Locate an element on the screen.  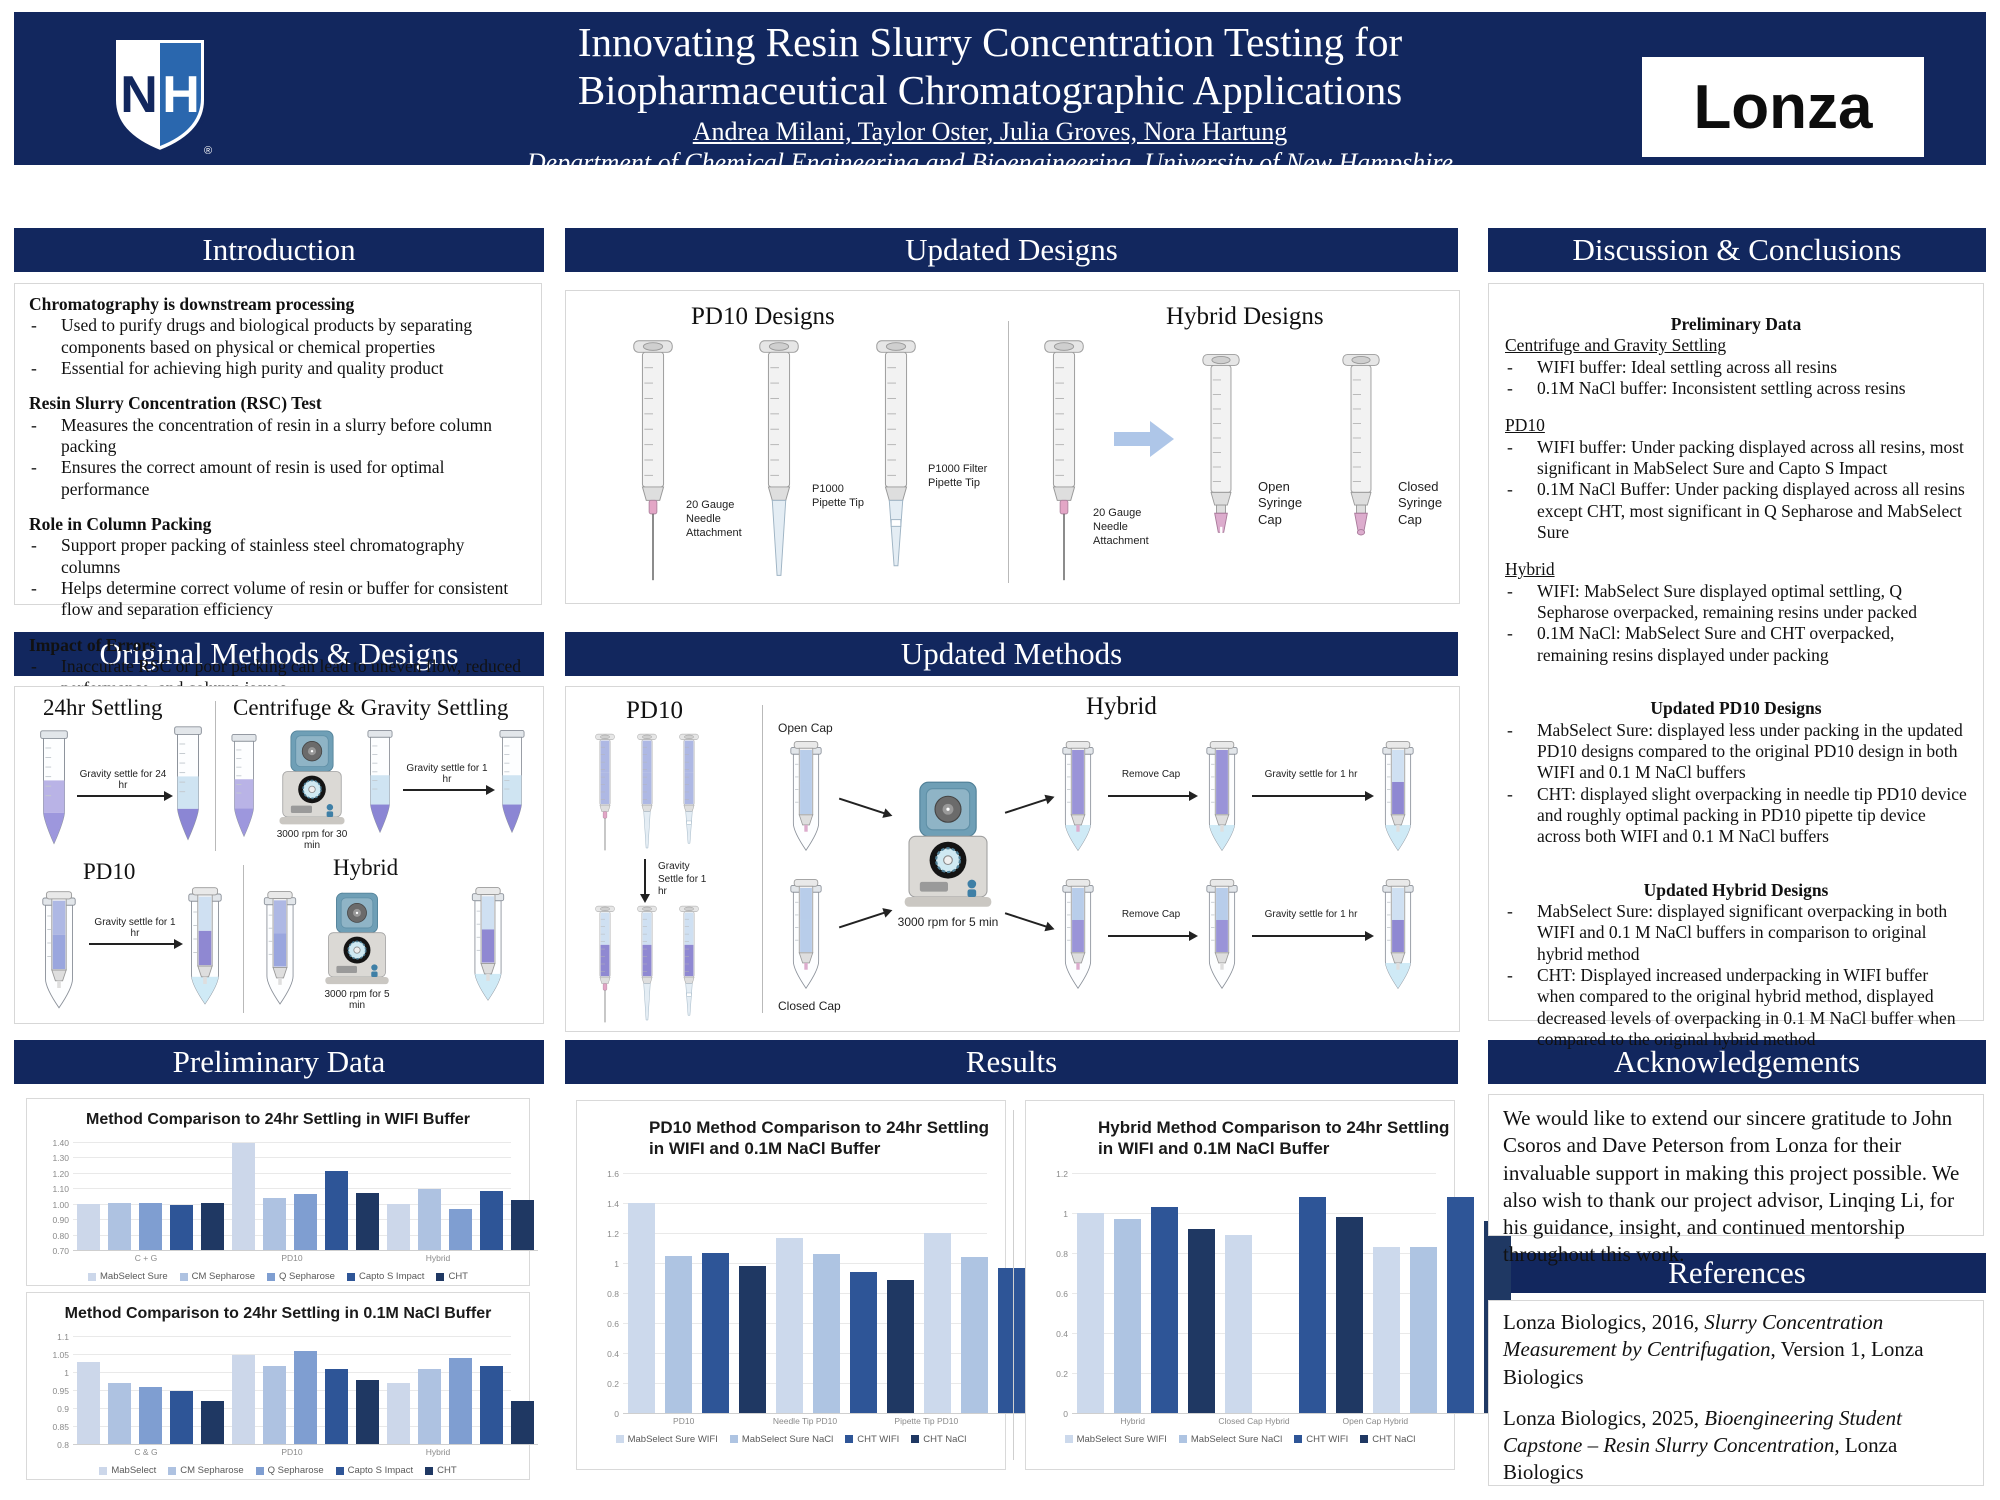
legend-label: CHT WIFI is located at coordinates (878, 1439).